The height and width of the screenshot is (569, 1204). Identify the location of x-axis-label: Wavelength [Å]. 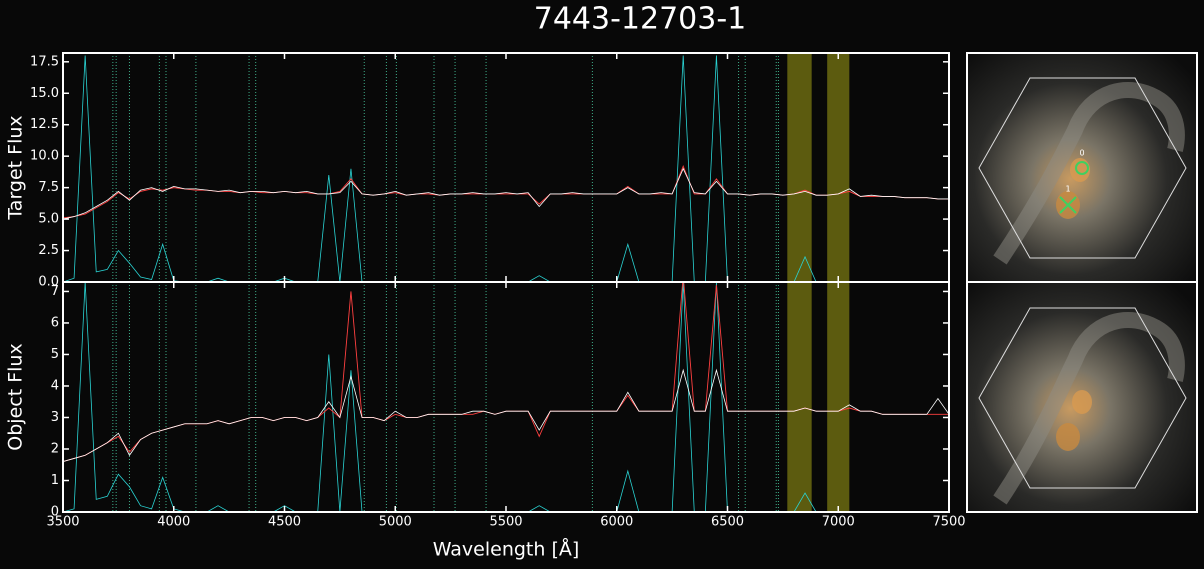
(506, 549).